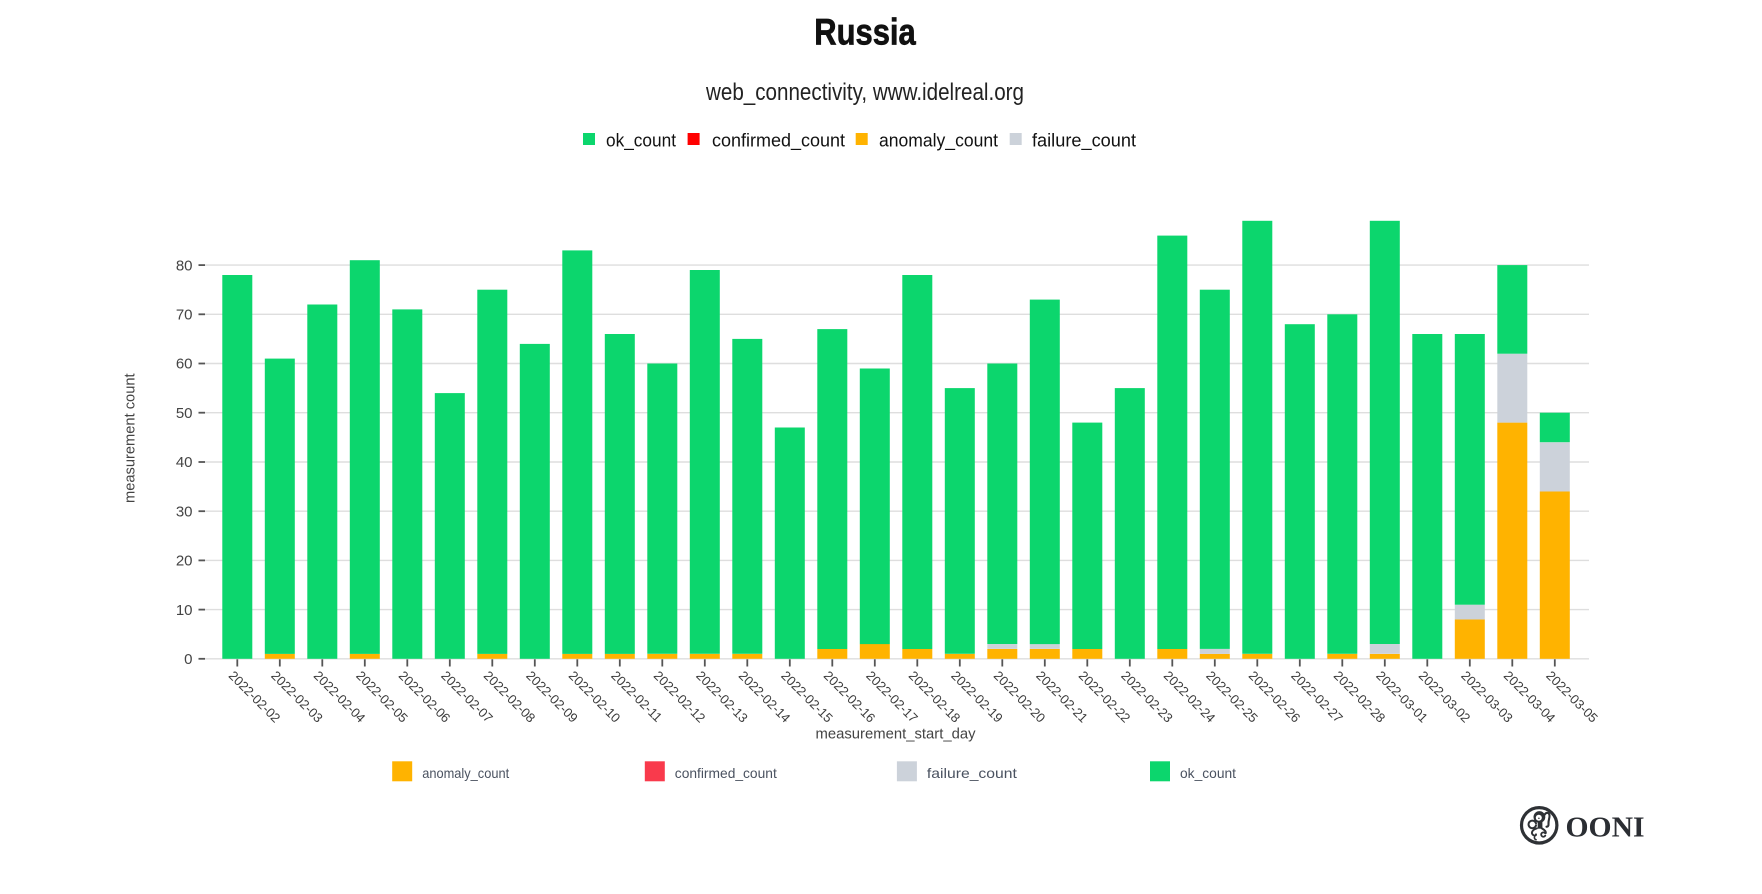 The height and width of the screenshot is (894, 1762). I want to click on svg-text: OONI, so click(1605, 827).